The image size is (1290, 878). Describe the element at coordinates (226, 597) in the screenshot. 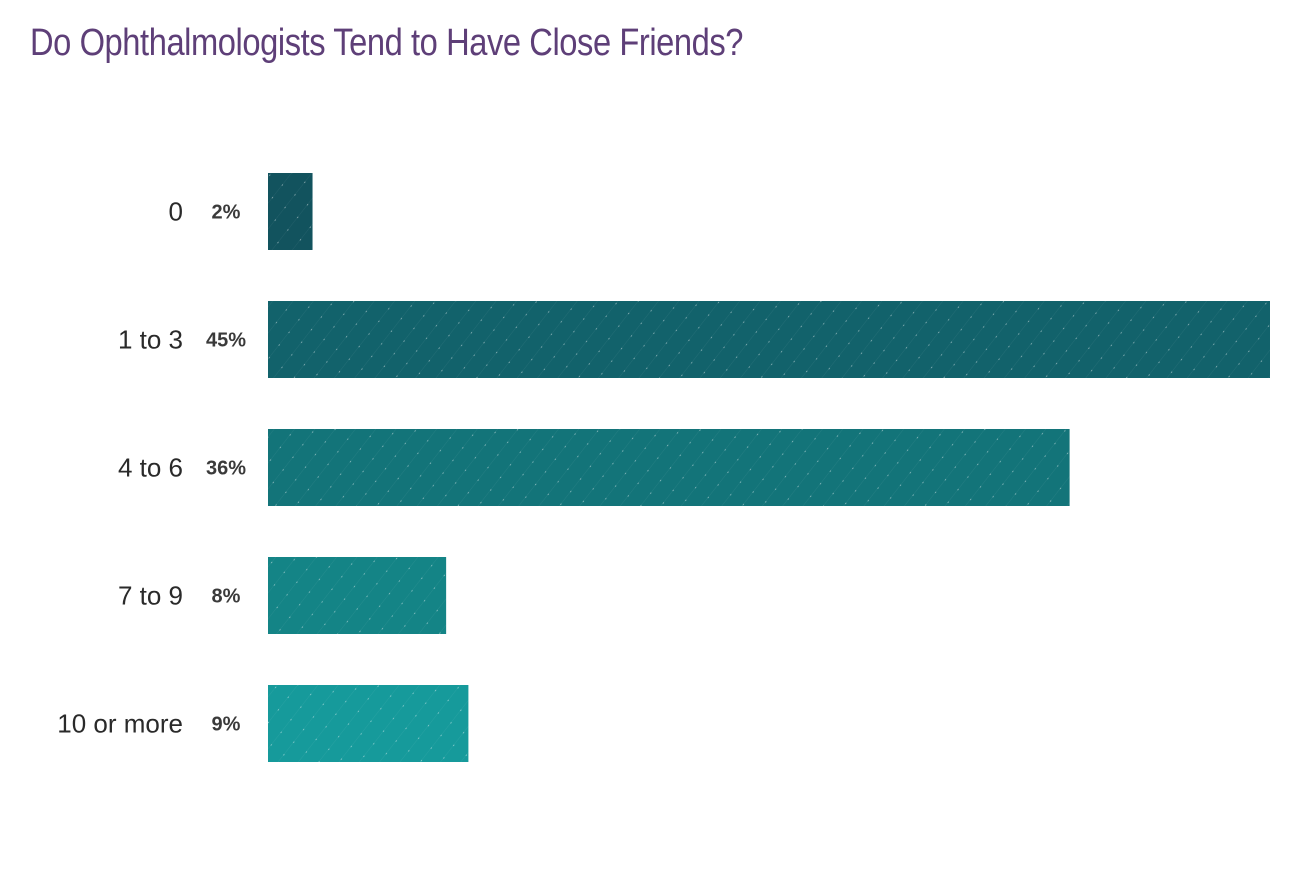

I see `value-label-3: 8%` at that location.